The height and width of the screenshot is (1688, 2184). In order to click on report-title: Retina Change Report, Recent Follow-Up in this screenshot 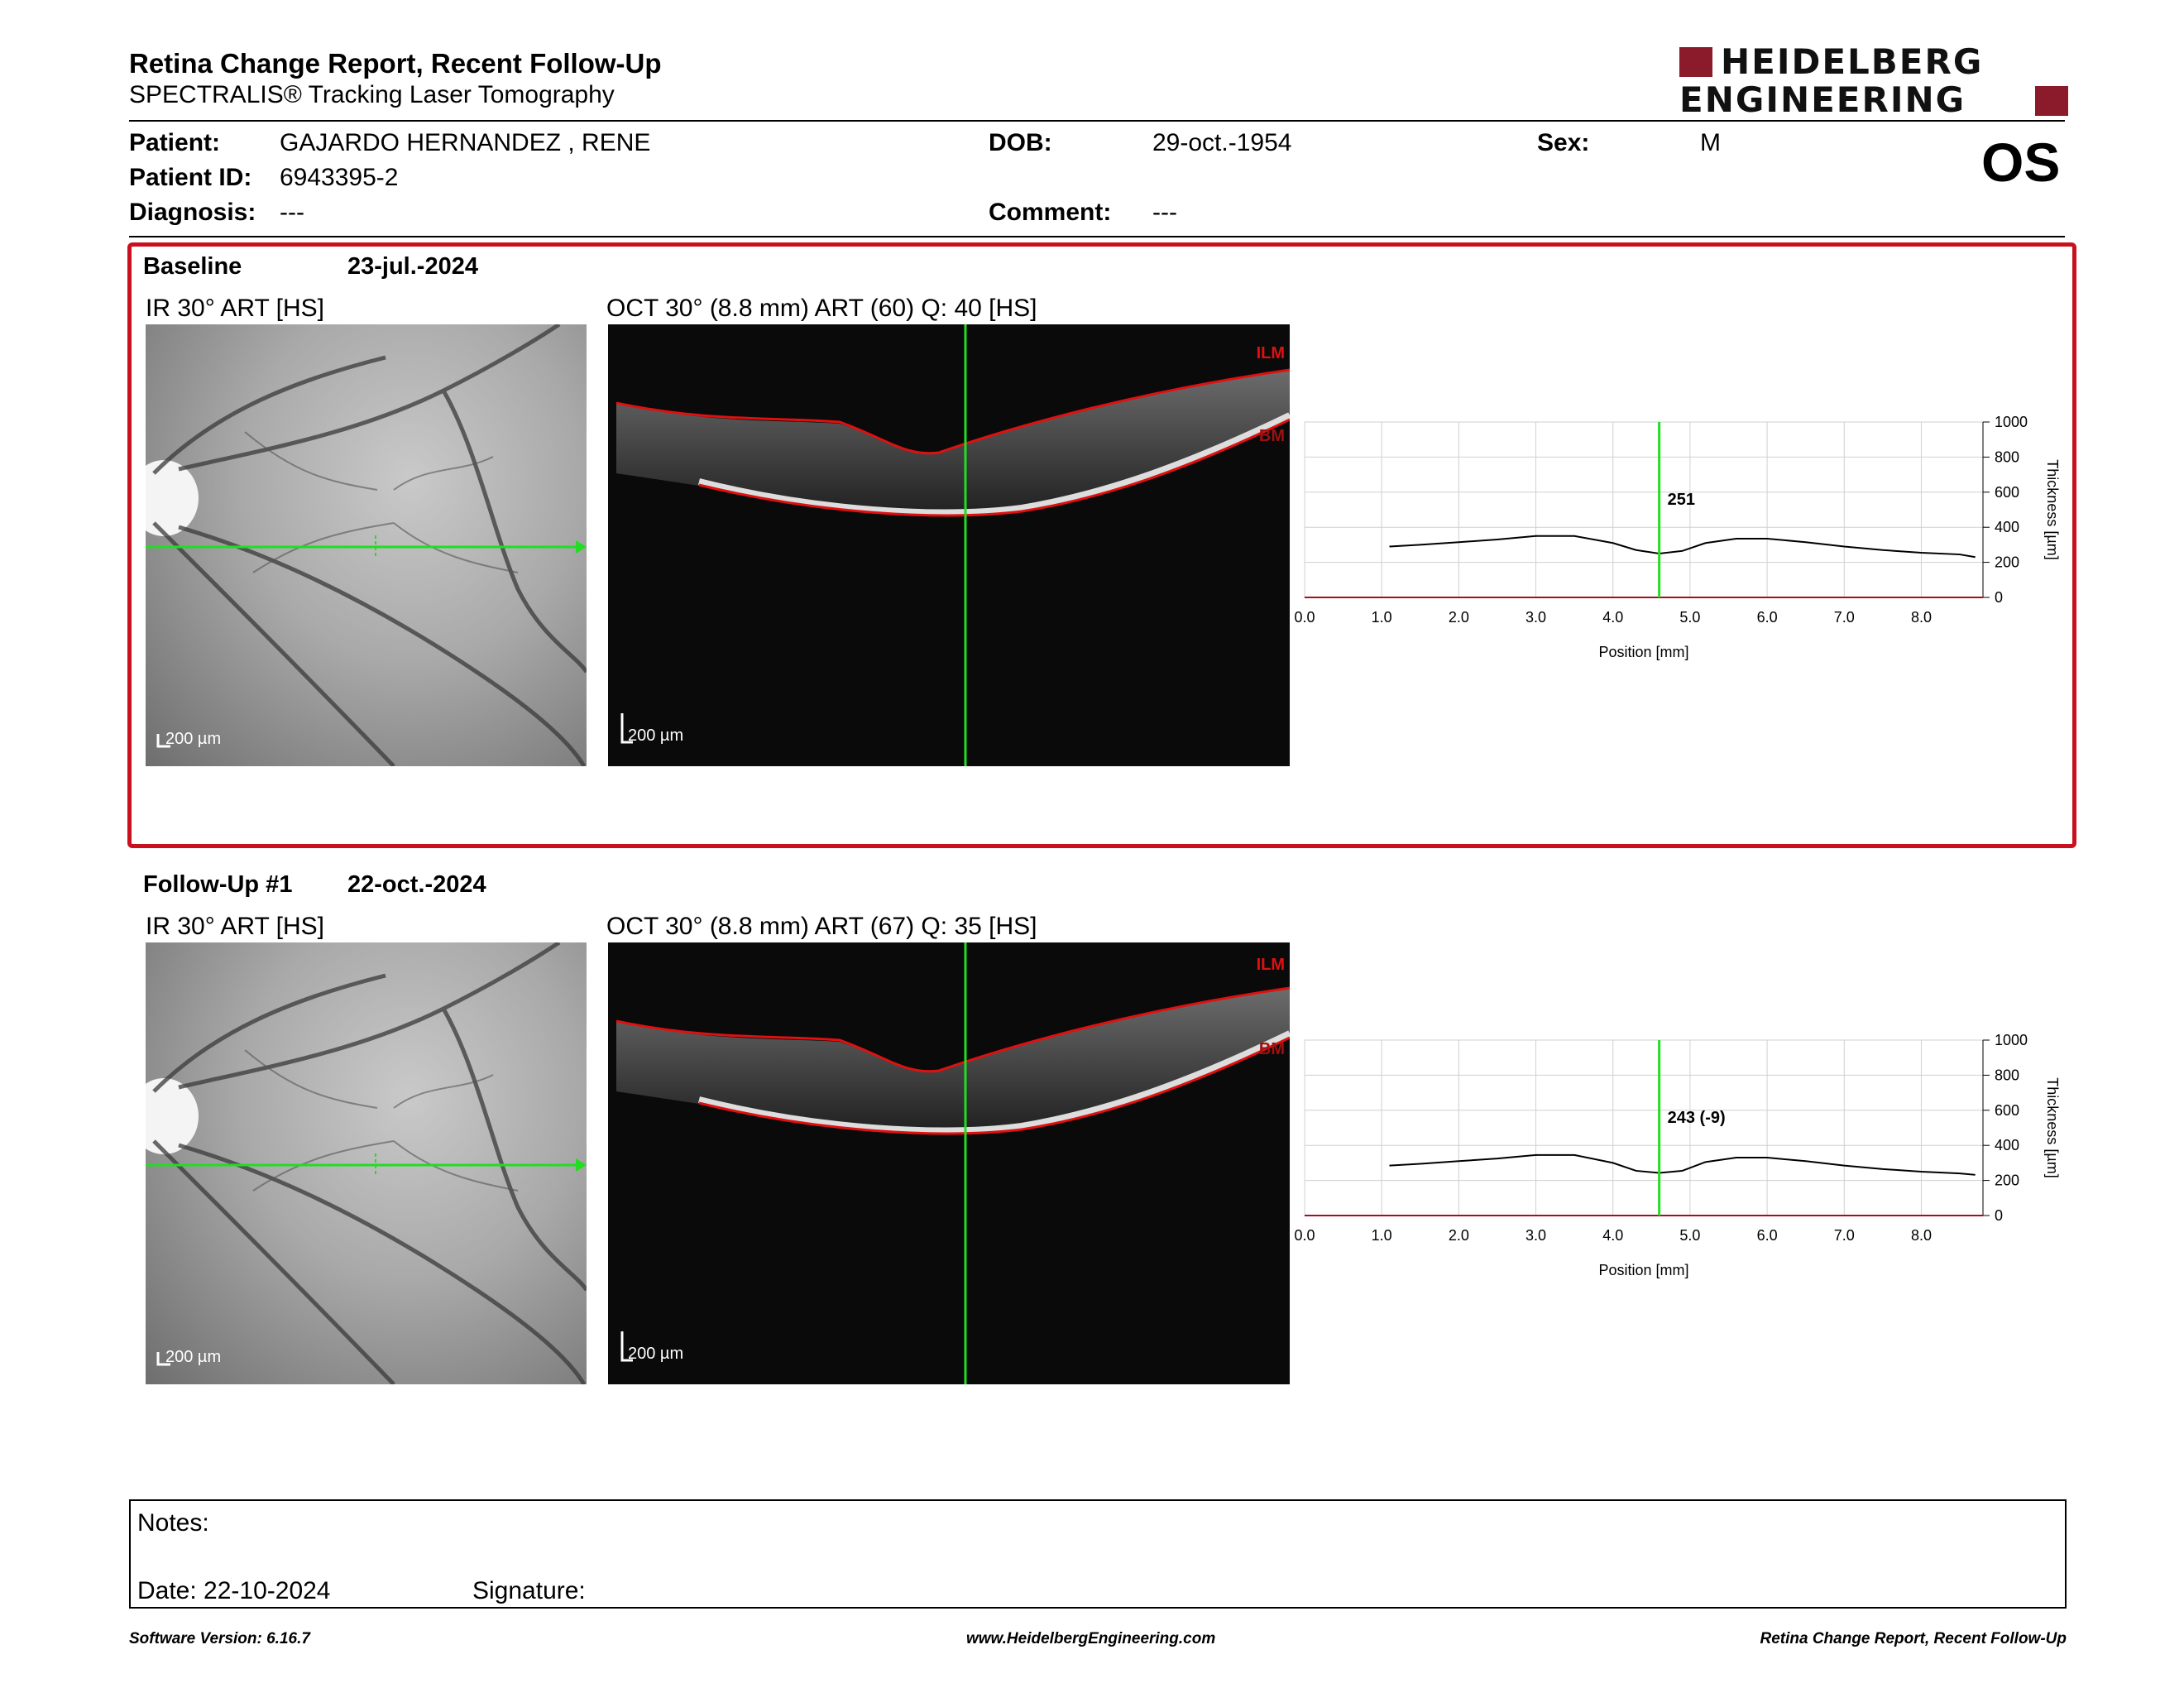, I will do `click(395, 63)`.